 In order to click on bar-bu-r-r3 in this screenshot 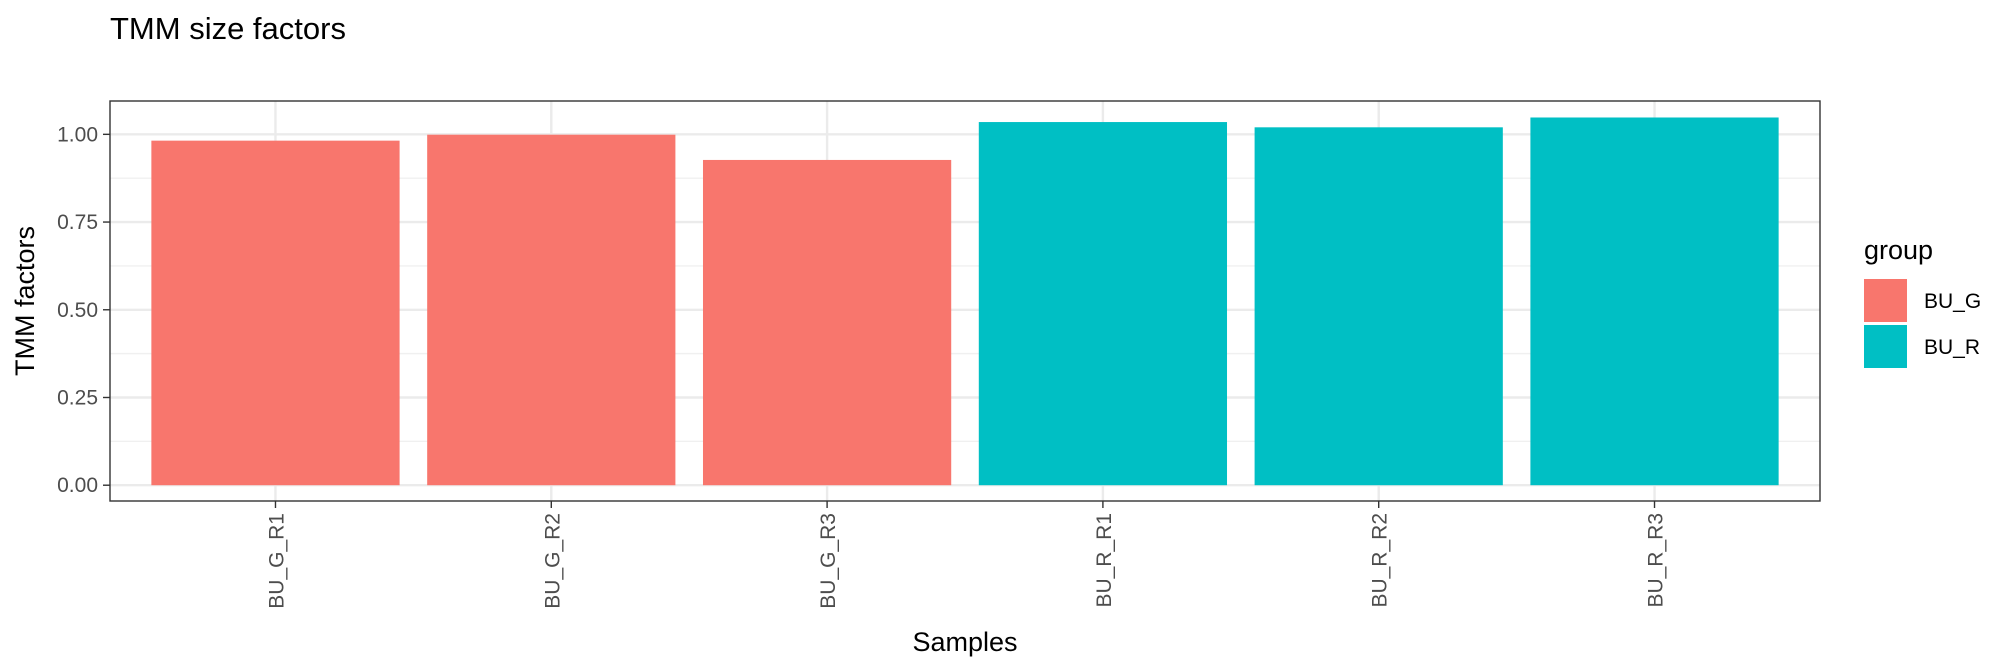, I will do `click(1654, 301)`.